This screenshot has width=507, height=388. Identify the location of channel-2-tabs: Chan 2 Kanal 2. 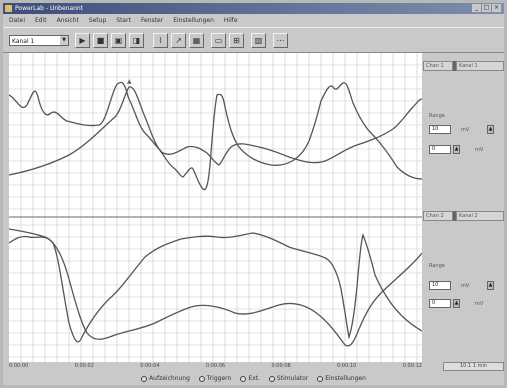
(463, 216).